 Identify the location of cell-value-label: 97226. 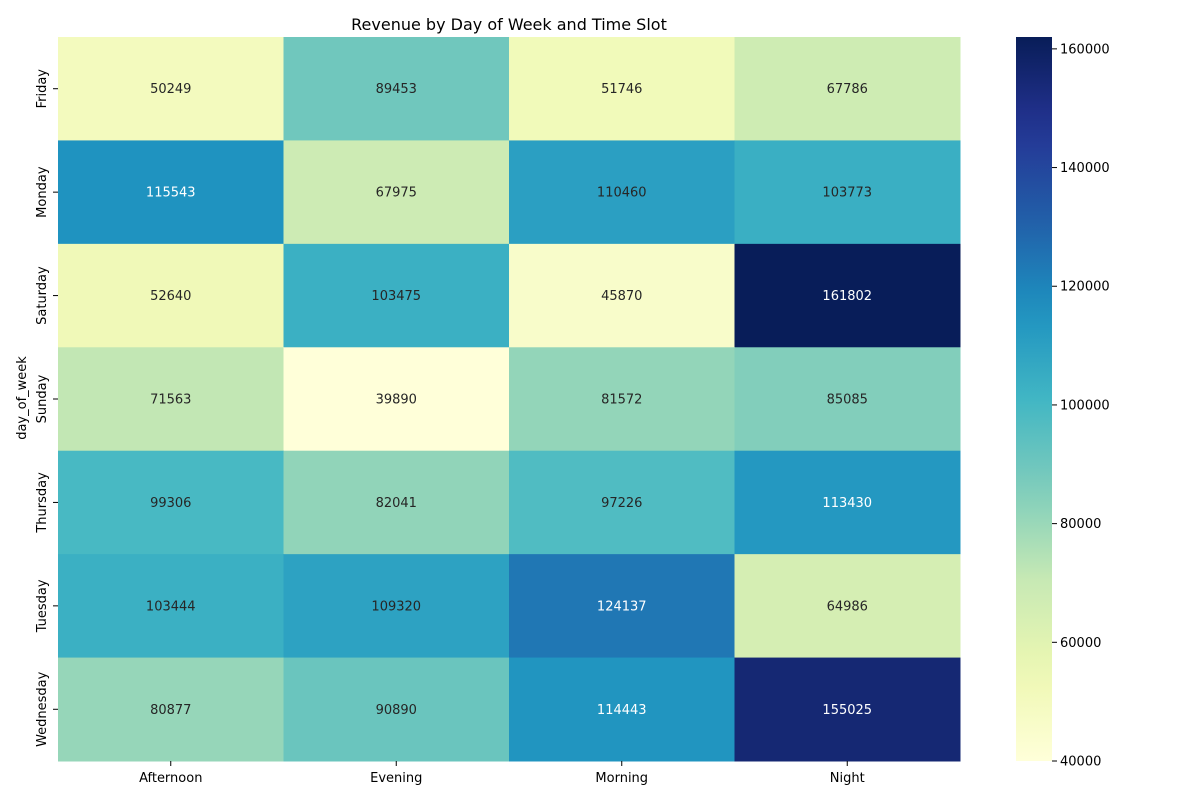
(621, 503).